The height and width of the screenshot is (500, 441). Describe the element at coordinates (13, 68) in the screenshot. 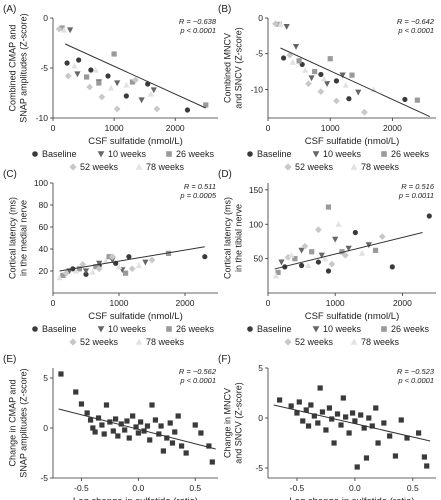

I see `y-axis-title: Combined CMAP and` at that location.